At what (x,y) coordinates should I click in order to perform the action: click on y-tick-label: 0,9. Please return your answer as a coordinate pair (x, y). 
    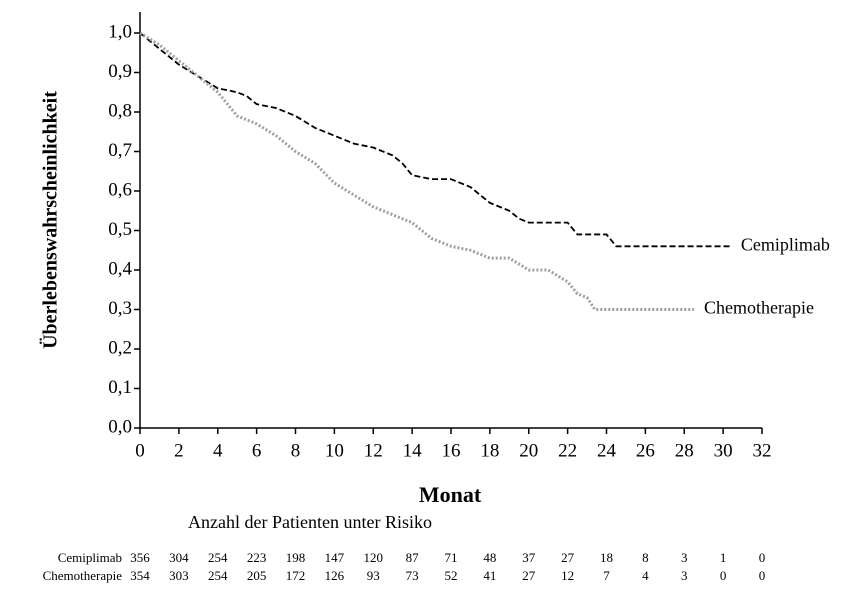
    Looking at the image, I should click on (120, 71).